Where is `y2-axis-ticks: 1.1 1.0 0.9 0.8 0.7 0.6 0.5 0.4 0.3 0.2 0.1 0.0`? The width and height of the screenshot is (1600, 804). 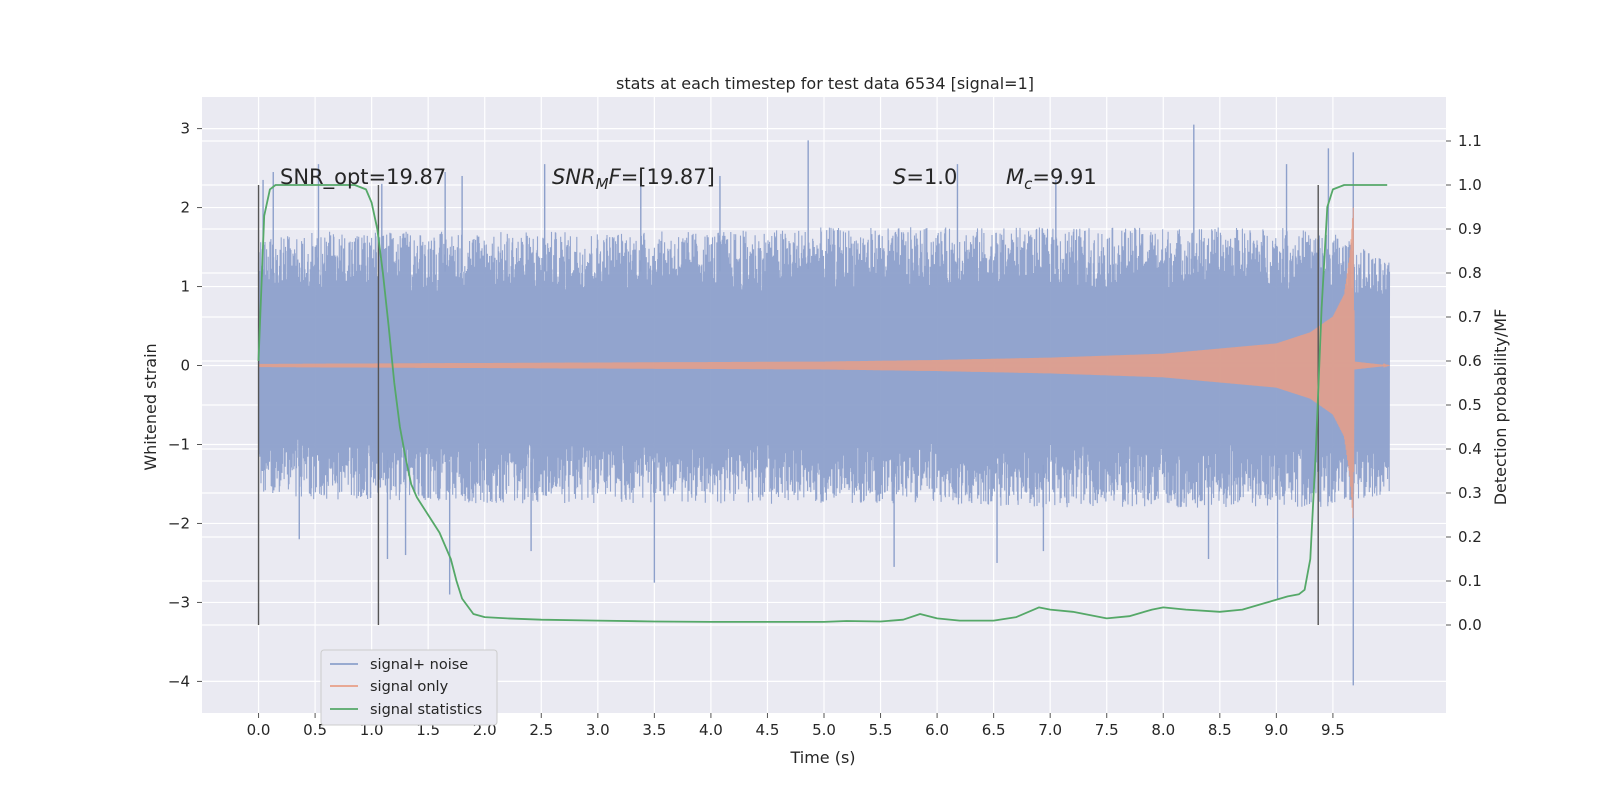 y2-axis-ticks: 1.1 1.0 0.9 0.8 0.7 0.6 0.5 0.4 0.3 0.2 0.1 0.0 is located at coordinates (1464, 383).